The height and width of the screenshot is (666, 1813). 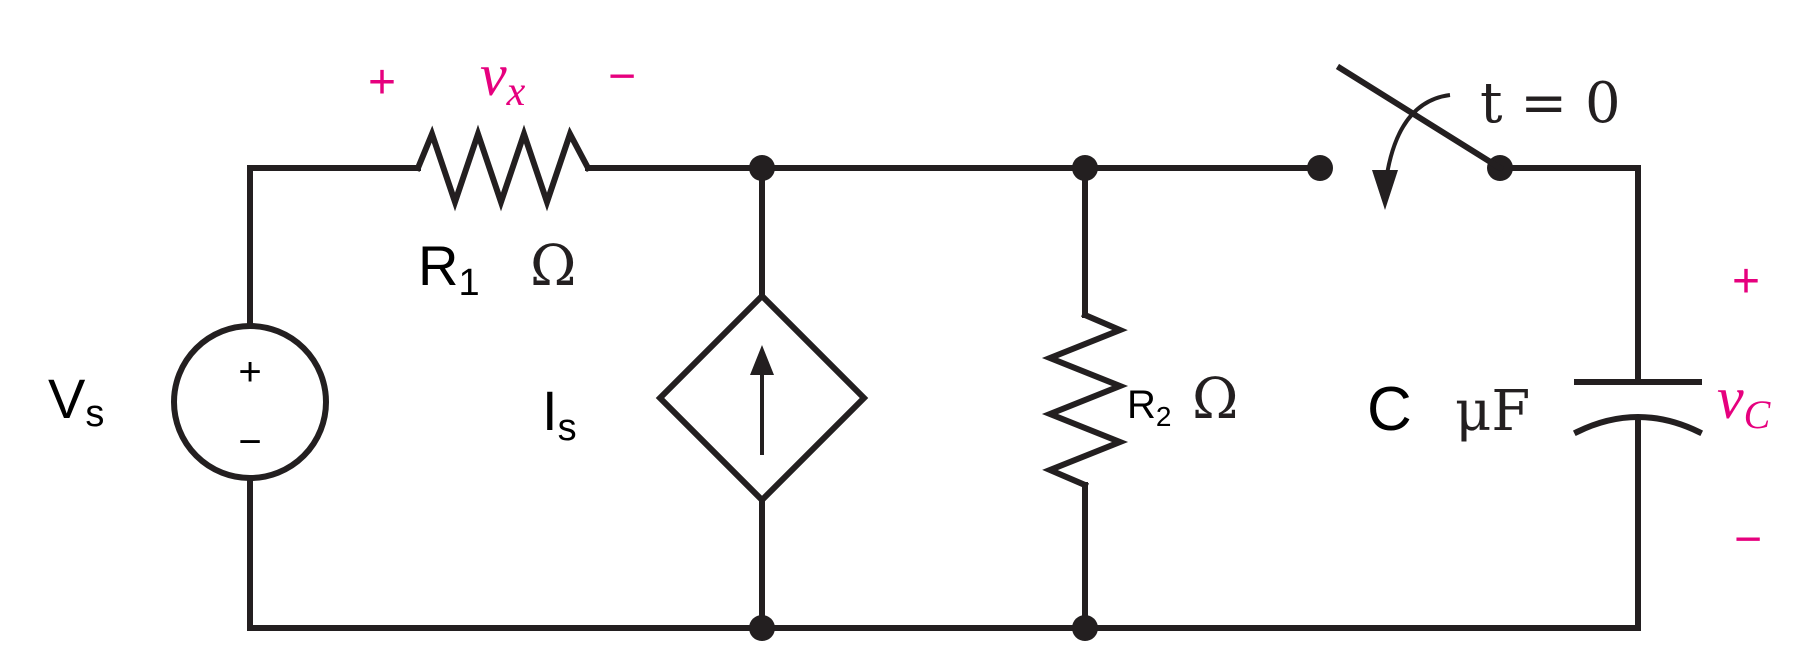 What do you see at coordinates (622, 76) in the screenshot?
I see `r1-voltage-minus: −` at bounding box center [622, 76].